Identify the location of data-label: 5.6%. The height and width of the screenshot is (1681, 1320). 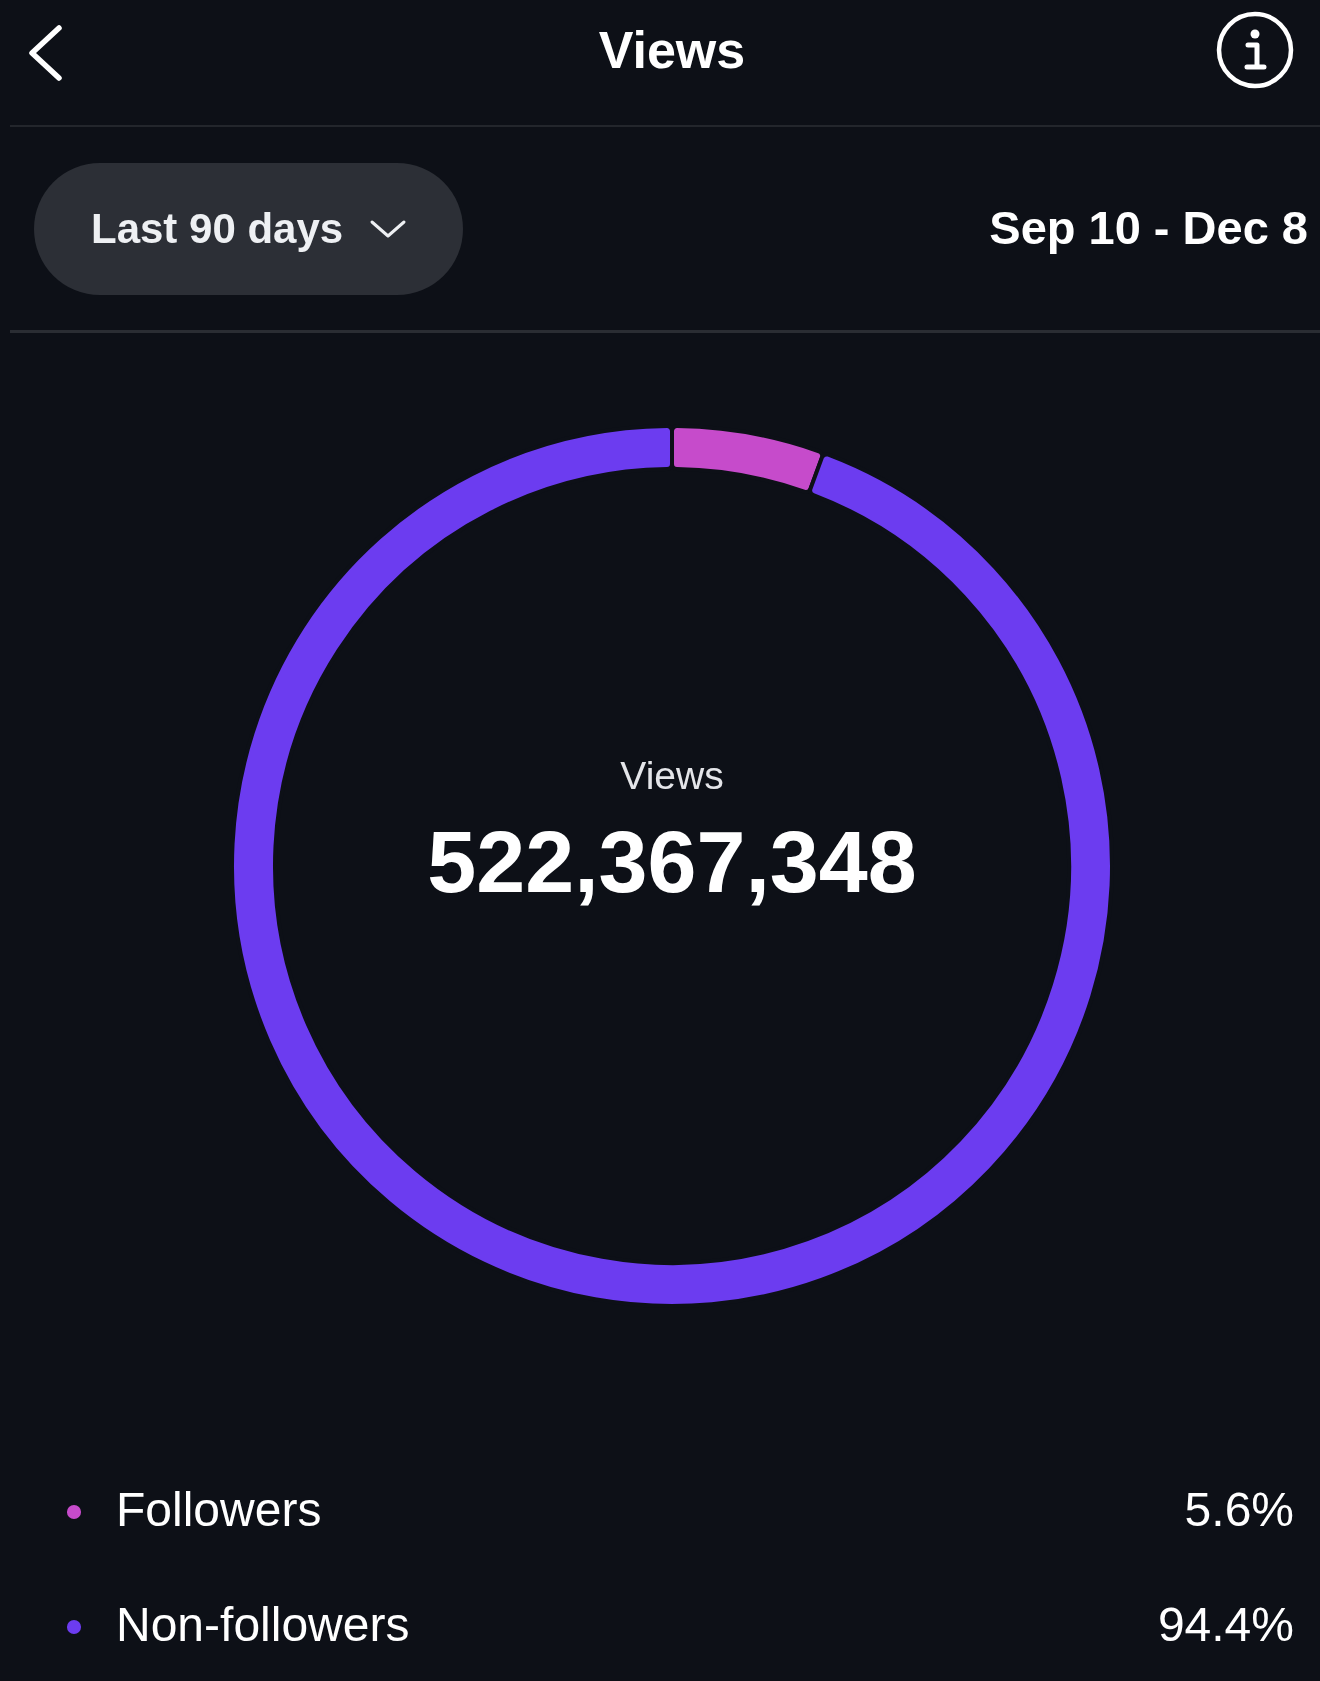
(1239, 1509).